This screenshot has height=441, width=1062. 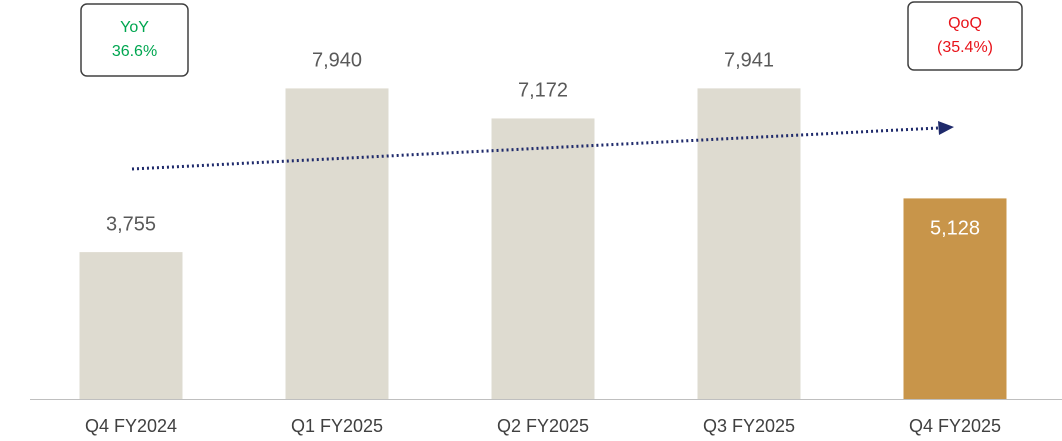 I want to click on annotation-text: (35.4%), so click(x=965, y=47).